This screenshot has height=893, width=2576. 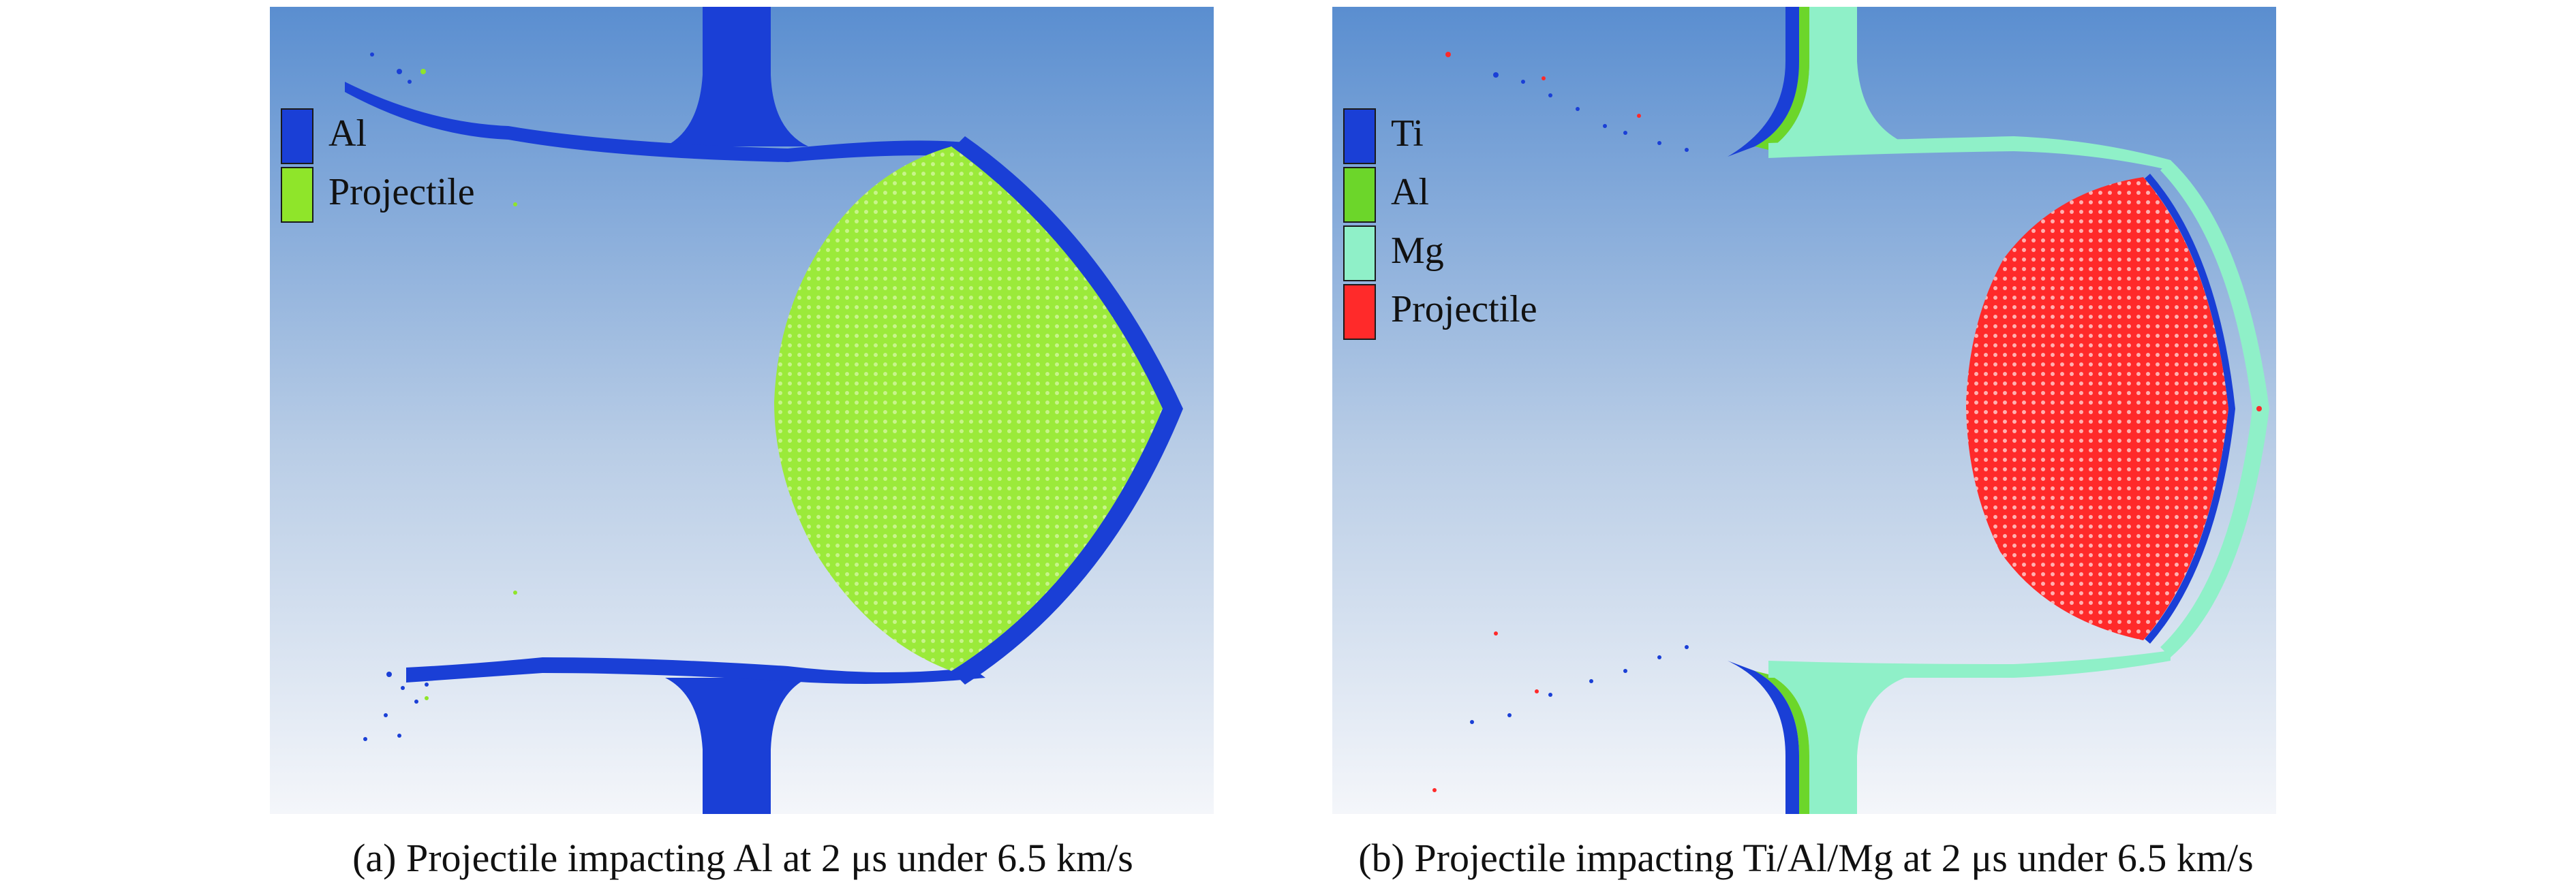 What do you see at coordinates (2214, 408) in the screenshot?
I see `mg-bulge-shell` at bounding box center [2214, 408].